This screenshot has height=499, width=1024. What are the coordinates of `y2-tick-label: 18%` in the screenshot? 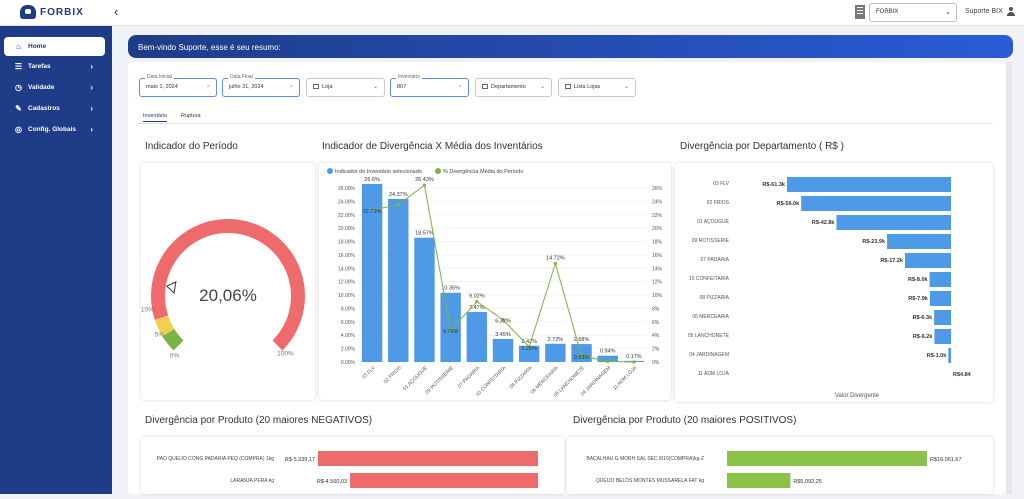 It's located at (657, 243).